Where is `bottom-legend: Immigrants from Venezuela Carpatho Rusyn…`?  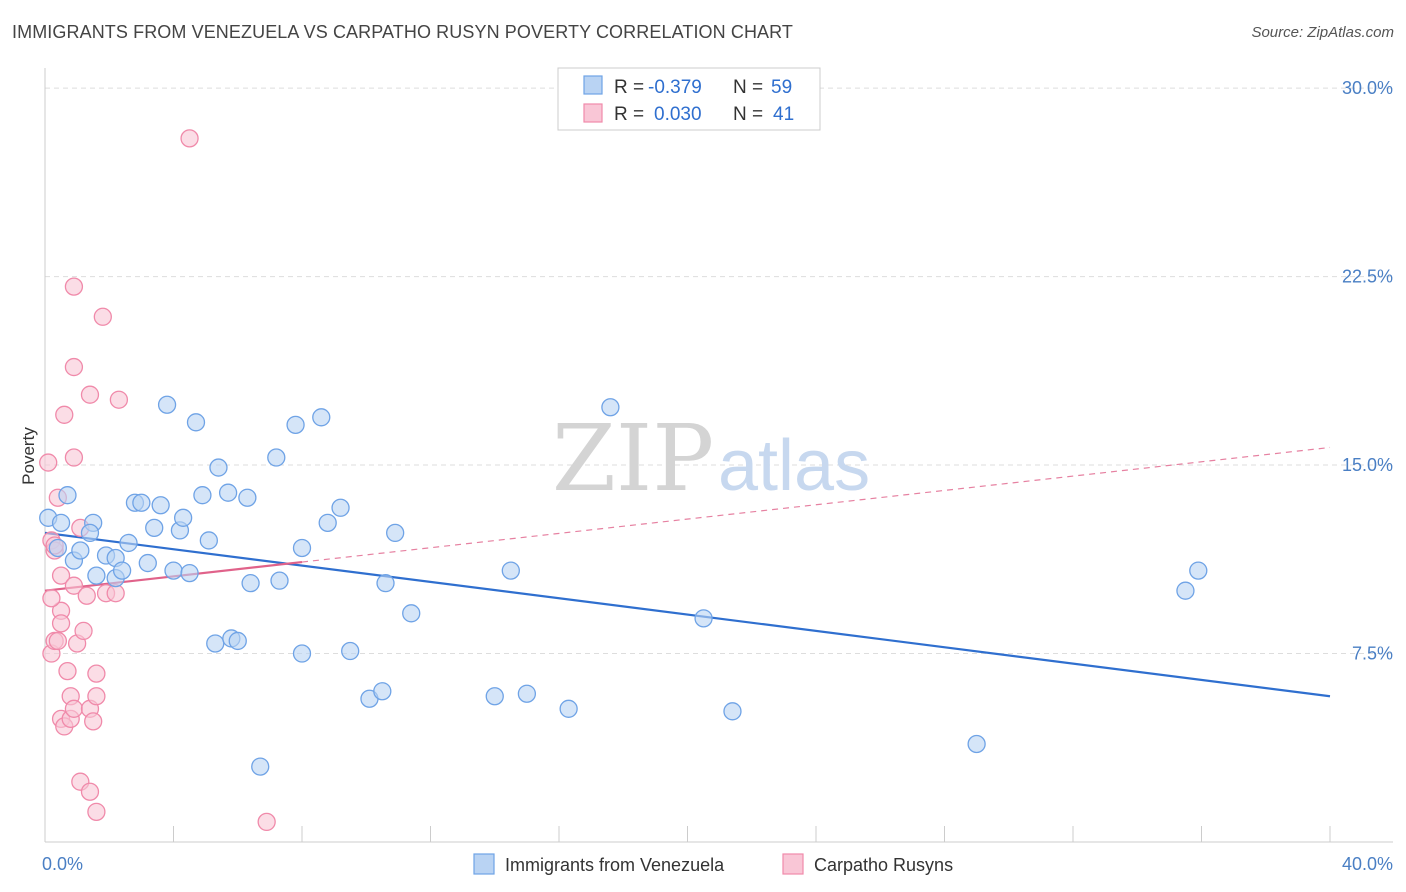 bottom-legend: Immigrants from Venezuela Carpatho Rusyn… is located at coordinates (713, 864).